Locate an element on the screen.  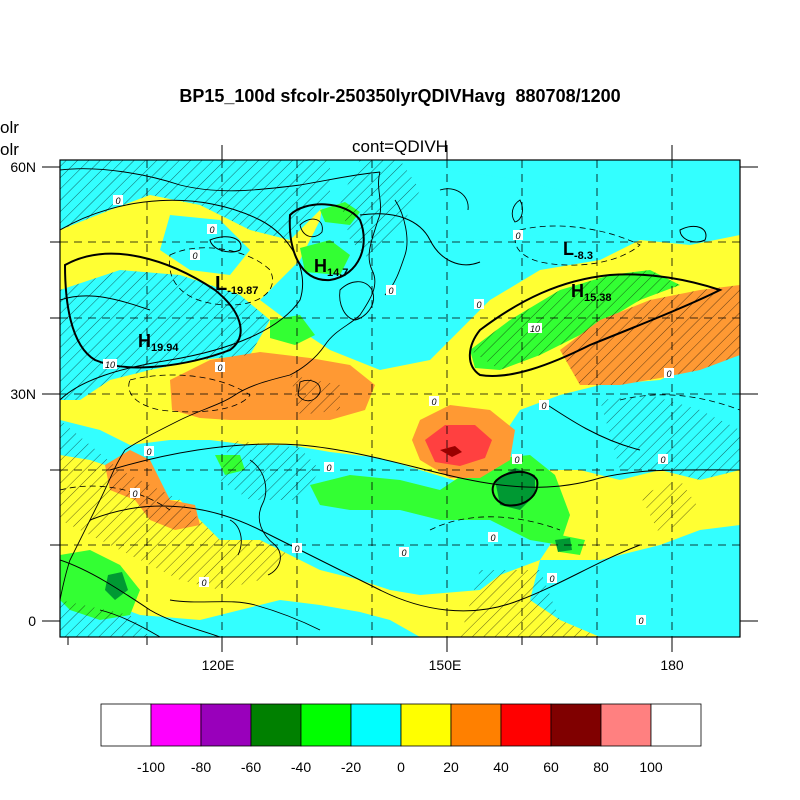
colorbar-label: 80 is located at coordinates (601, 767).